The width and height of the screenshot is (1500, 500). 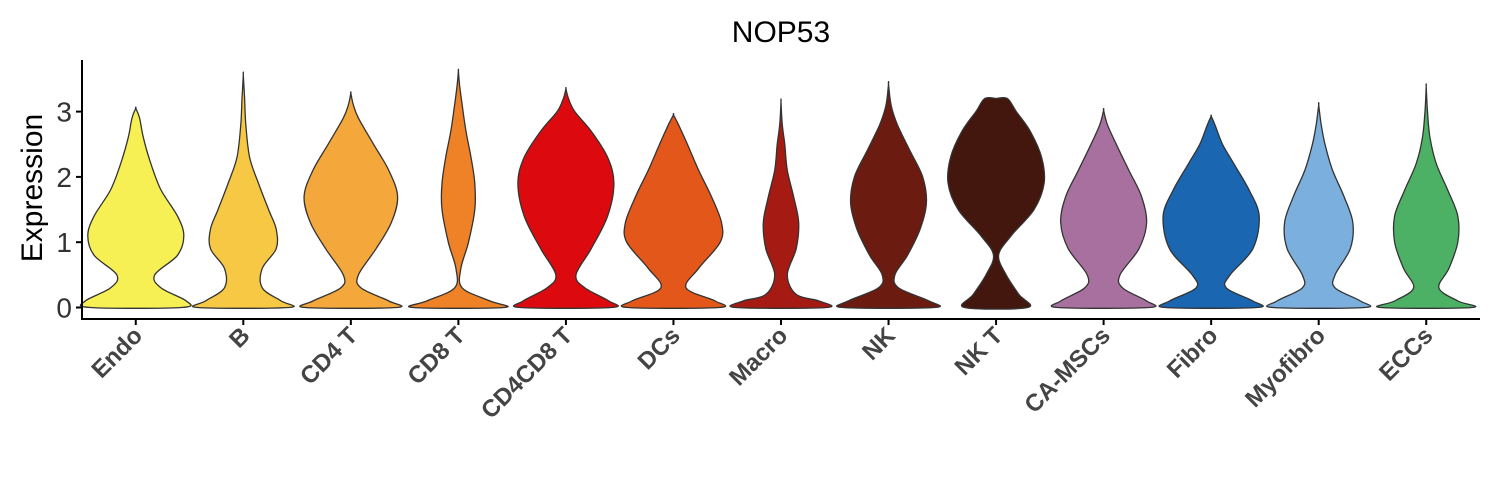 What do you see at coordinates (781, 32) in the screenshot?
I see `chart-title: NOP53` at bounding box center [781, 32].